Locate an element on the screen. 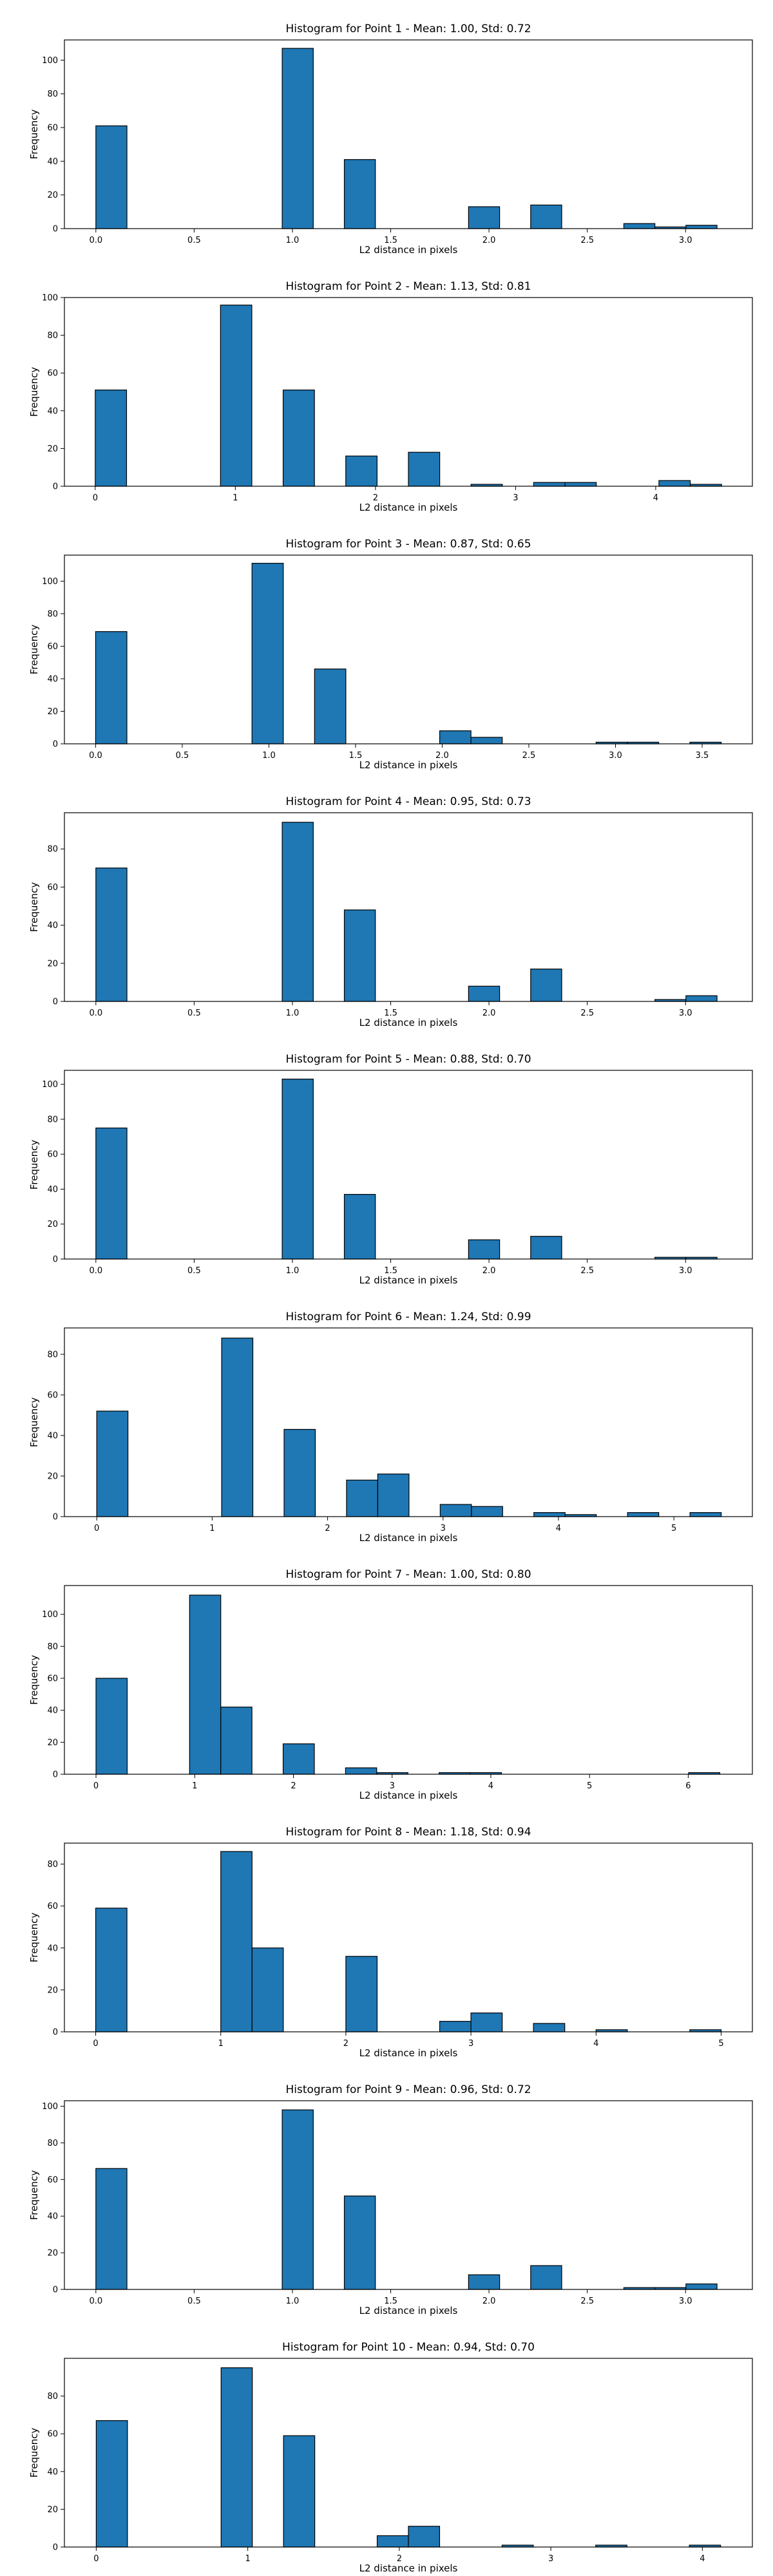 The height and width of the screenshot is (2576, 773). x-tick-label: 3.5 is located at coordinates (702, 756).